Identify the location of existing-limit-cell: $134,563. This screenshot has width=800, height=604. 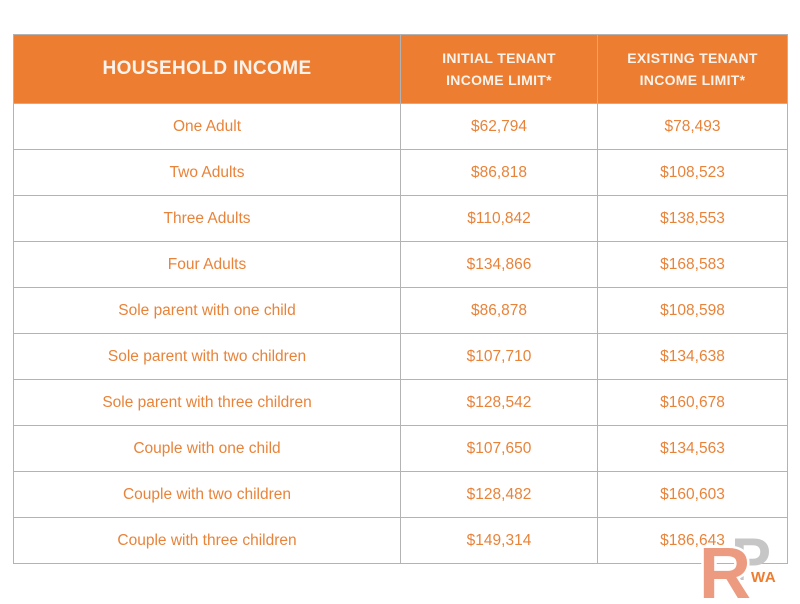
(692, 448).